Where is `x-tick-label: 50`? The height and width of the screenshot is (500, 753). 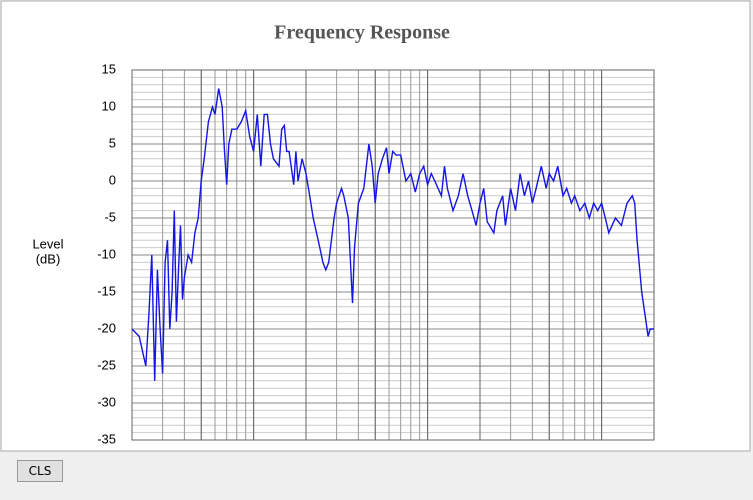 x-tick-label: 50 is located at coordinates (198, 454).